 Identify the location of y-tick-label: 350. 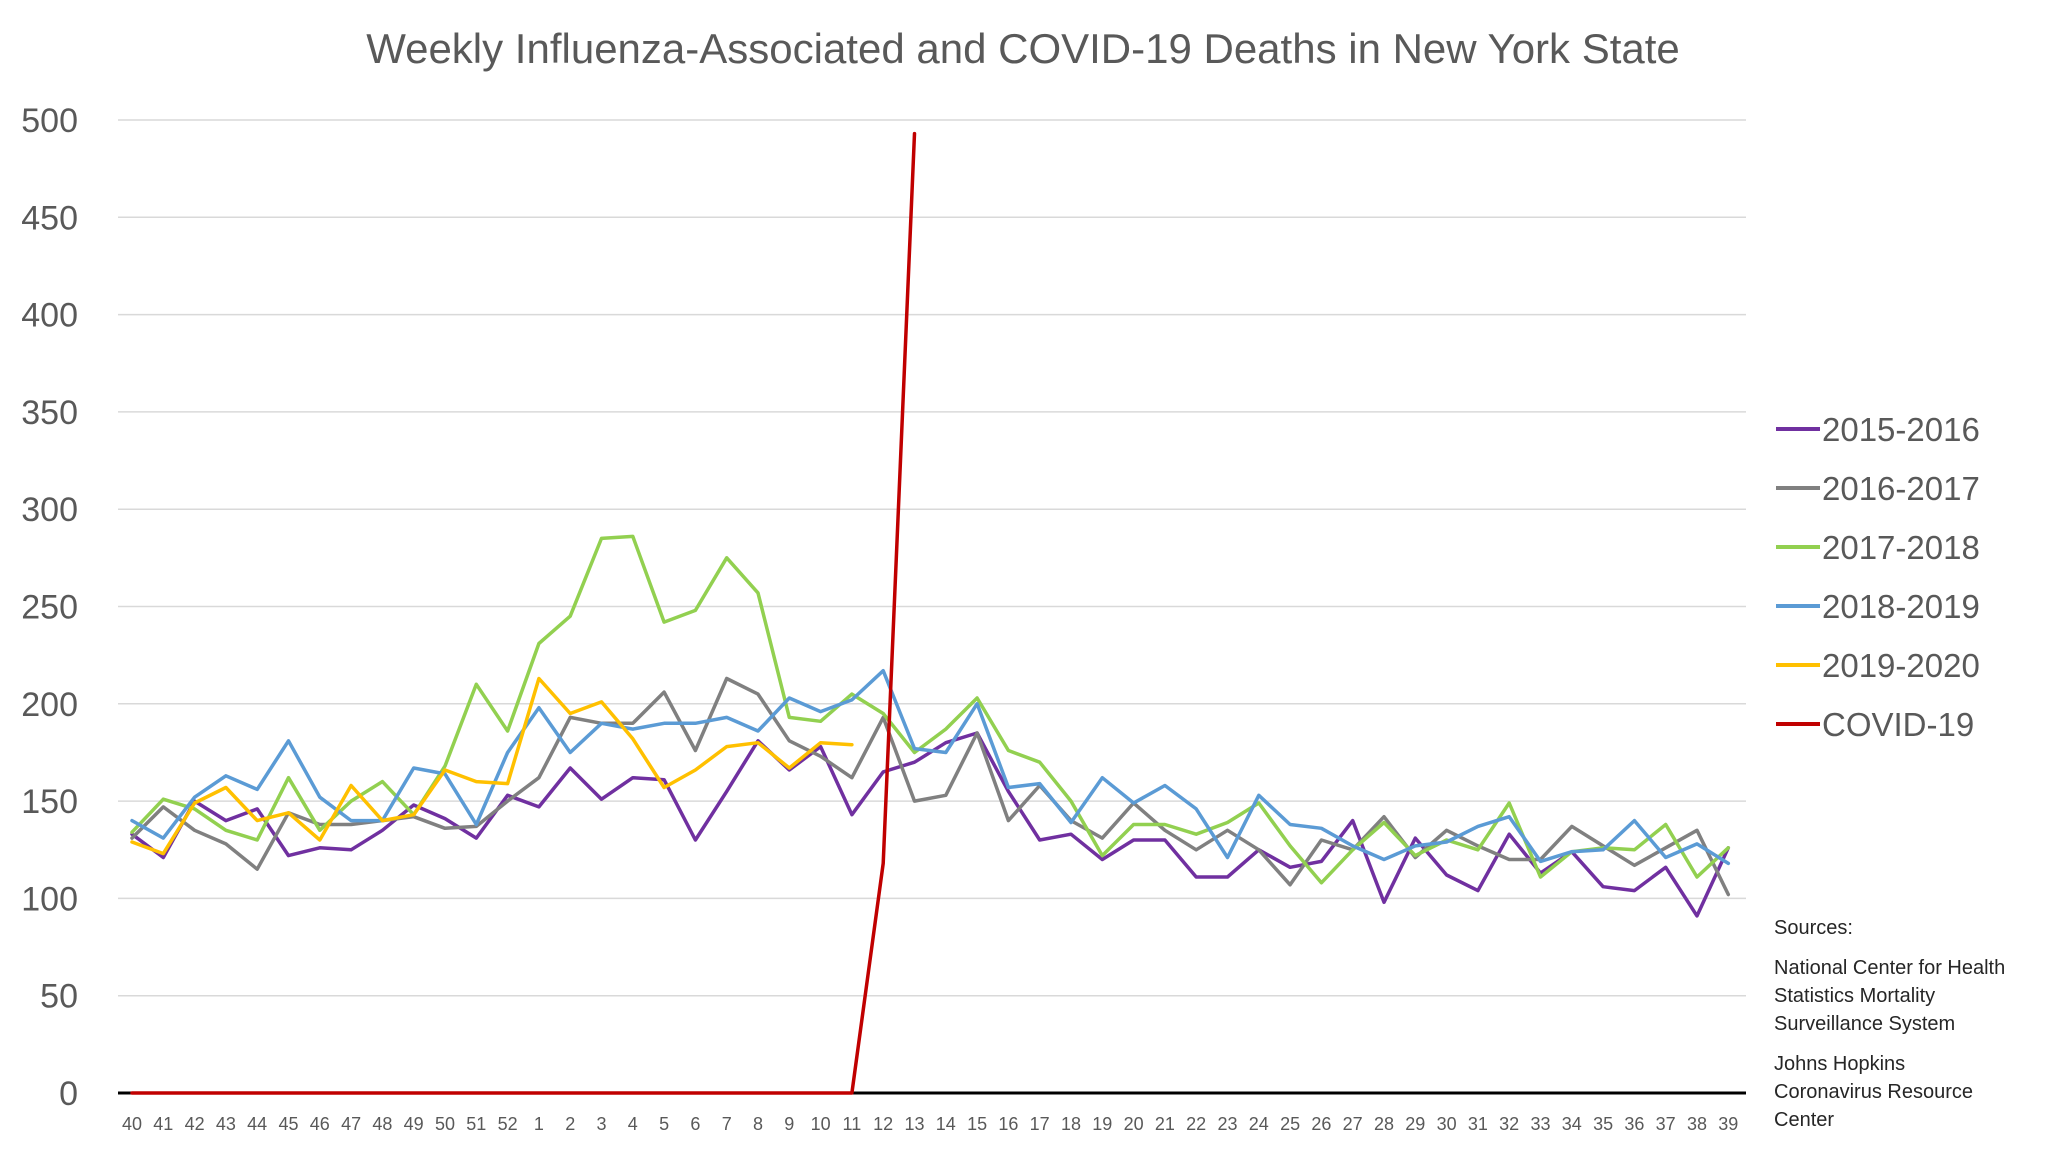
(49, 413).